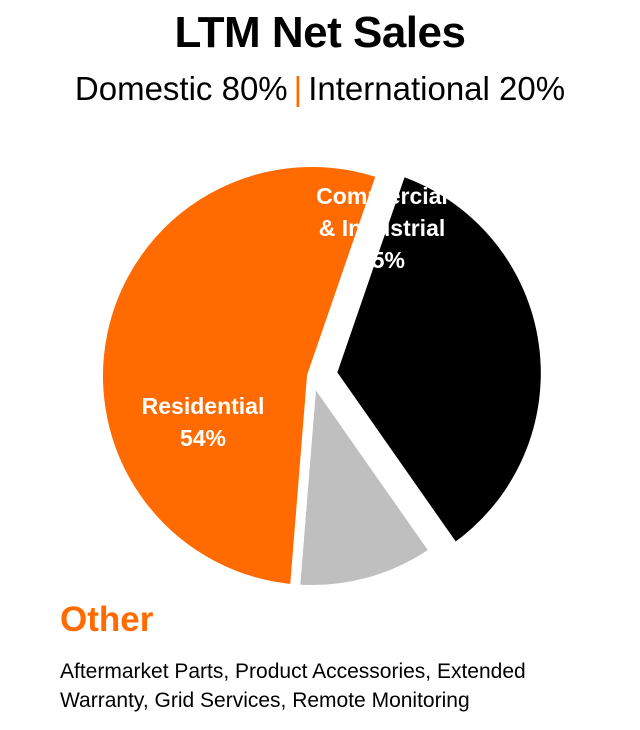 The width and height of the screenshot is (640, 730). I want to click on pie-slice-label-line: Commercial, so click(382, 196).